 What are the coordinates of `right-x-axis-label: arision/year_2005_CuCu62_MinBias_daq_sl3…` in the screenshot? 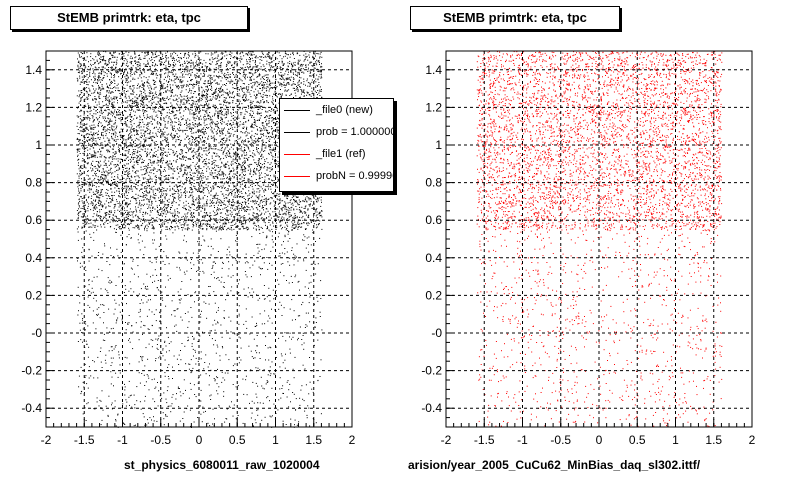 It's located at (554, 465).